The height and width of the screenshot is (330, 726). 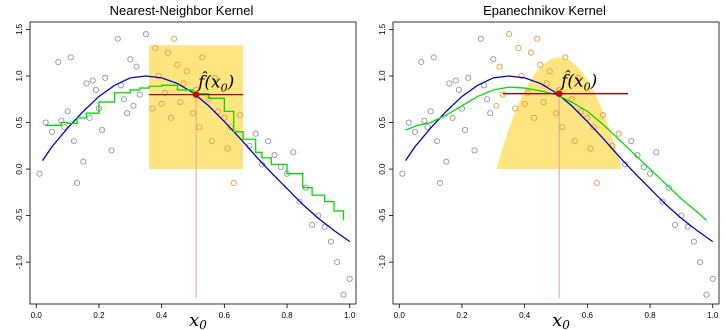 I want to click on y-tick-label: 1.5, so click(x=382, y=29).